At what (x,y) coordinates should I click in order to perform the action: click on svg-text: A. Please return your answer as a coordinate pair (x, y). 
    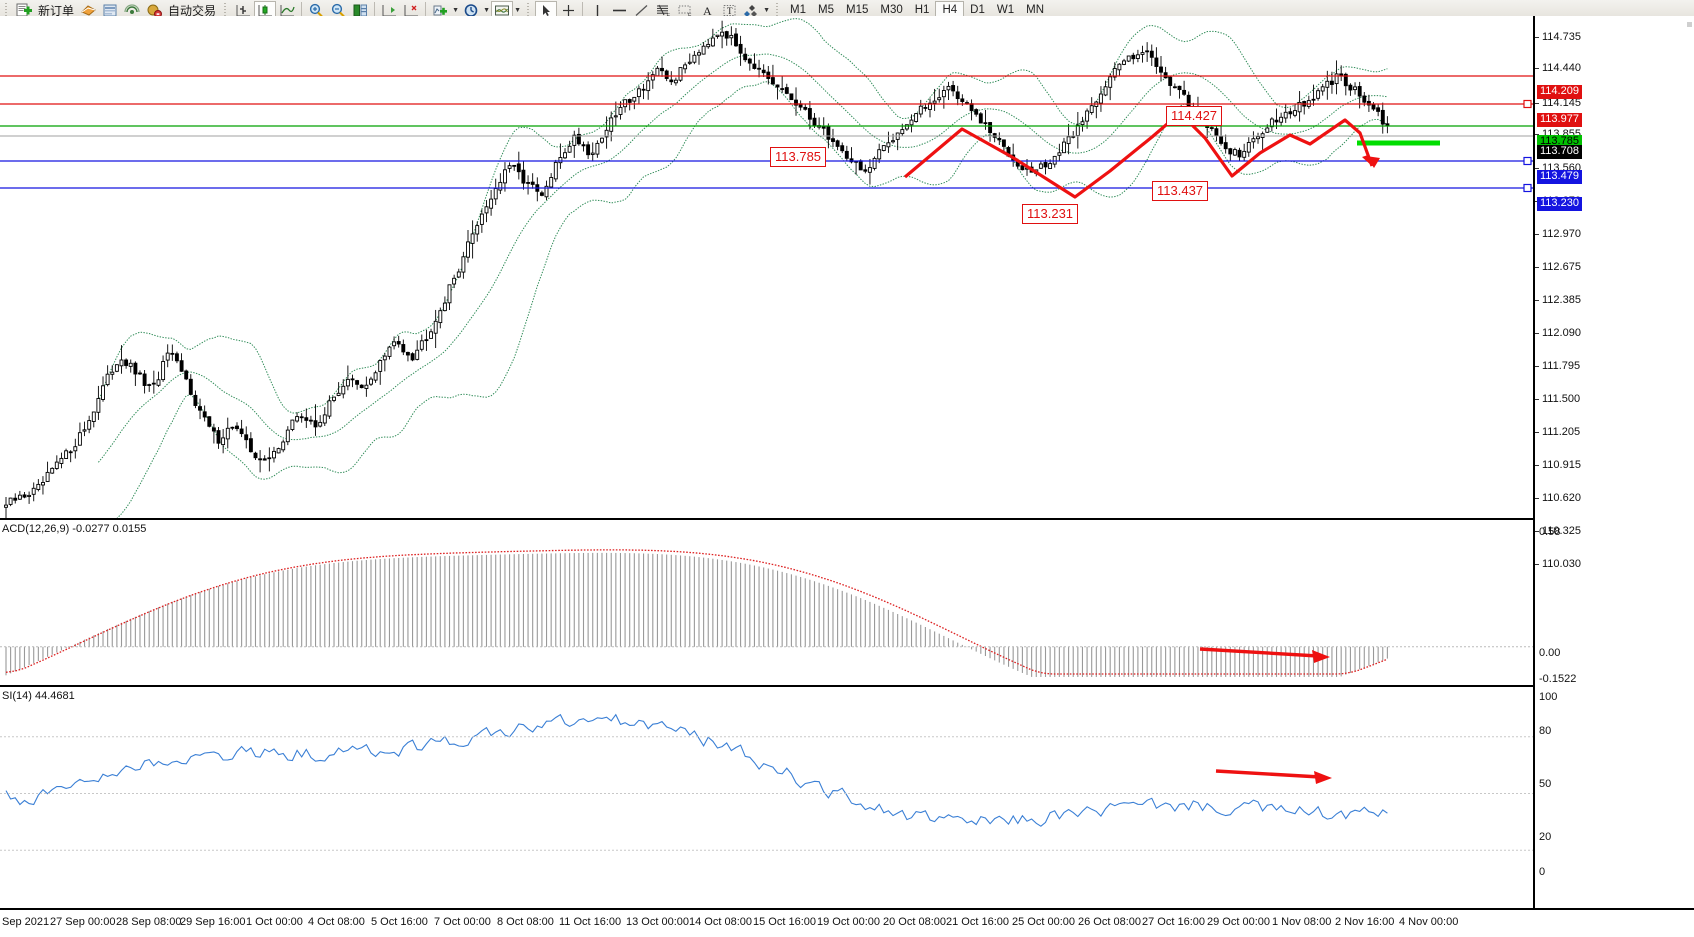
    Looking at the image, I should click on (707, 11).